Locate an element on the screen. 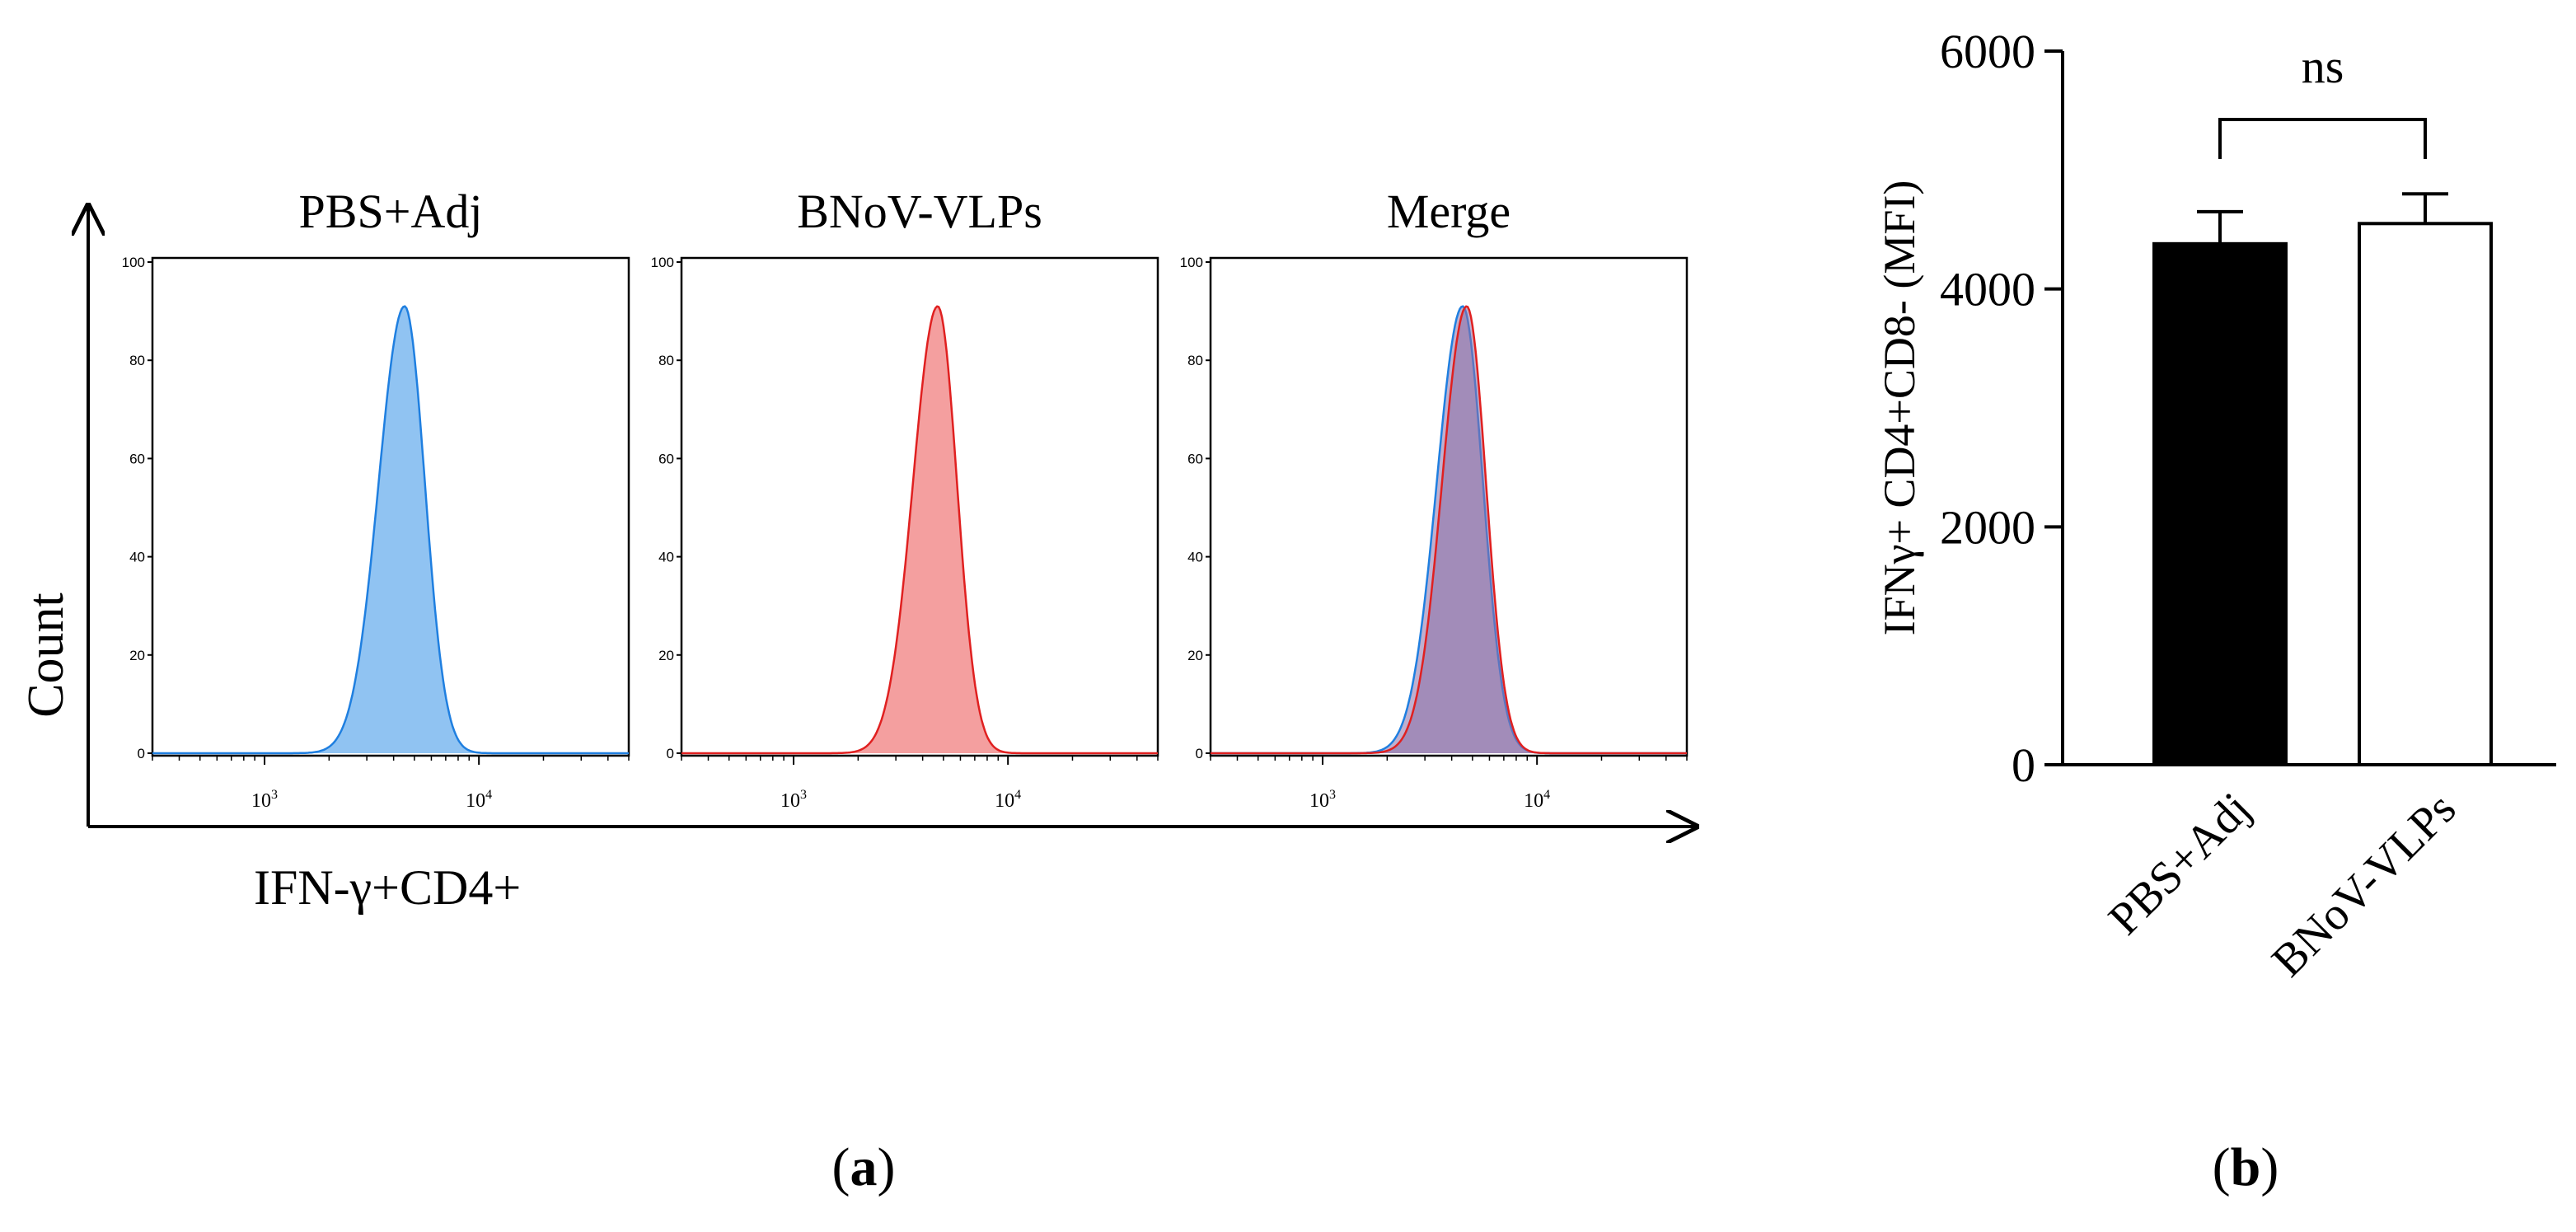 The image size is (2576, 1232). histogram-title: Merge is located at coordinates (1448, 212).